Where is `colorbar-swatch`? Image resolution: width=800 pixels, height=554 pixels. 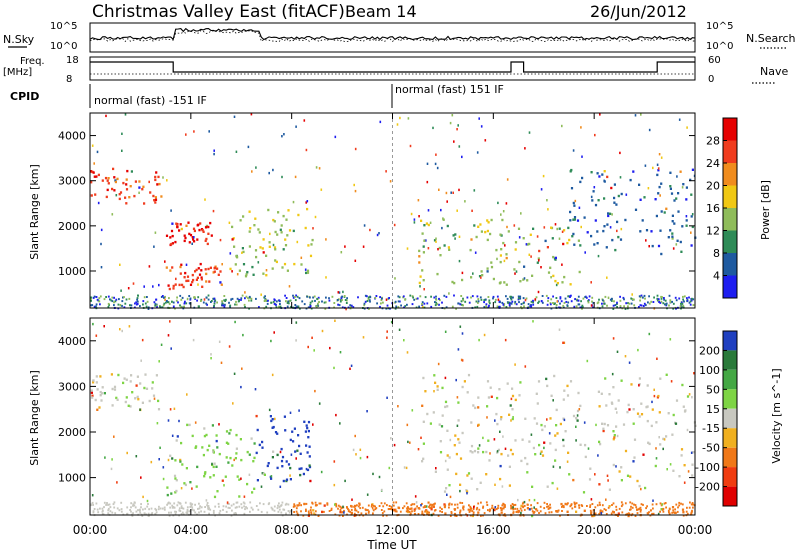 colorbar-swatch is located at coordinates (730, 438).